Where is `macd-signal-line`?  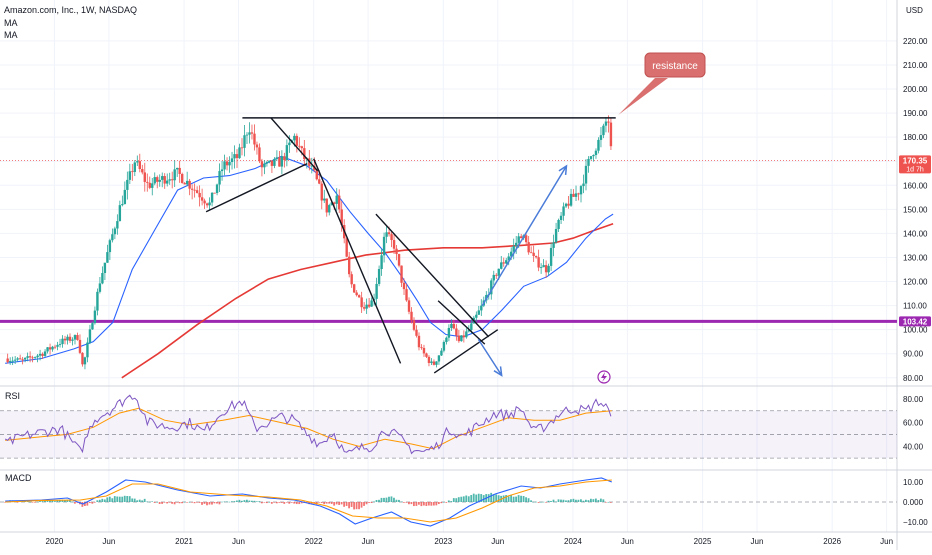
macd-signal-line is located at coordinates (308, 501).